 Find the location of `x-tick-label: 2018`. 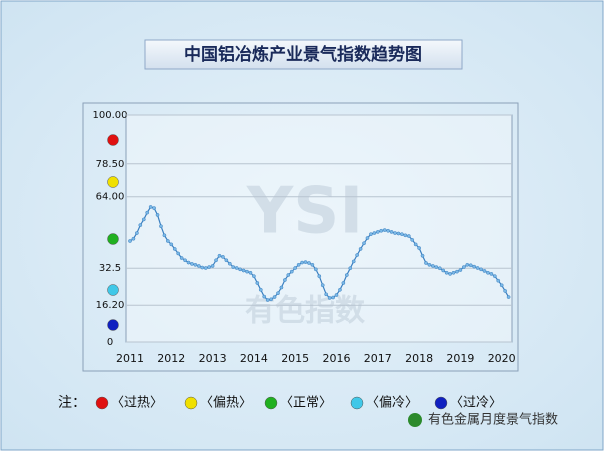

x-tick-label: 2018 is located at coordinates (419, 358).